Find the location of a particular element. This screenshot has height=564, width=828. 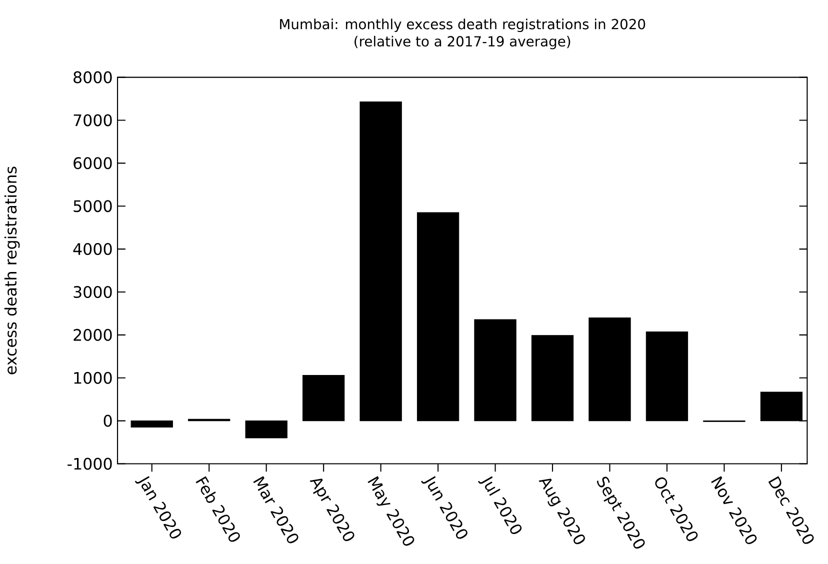

y-tick-label: 7000 is located at coordinates (93, 120).